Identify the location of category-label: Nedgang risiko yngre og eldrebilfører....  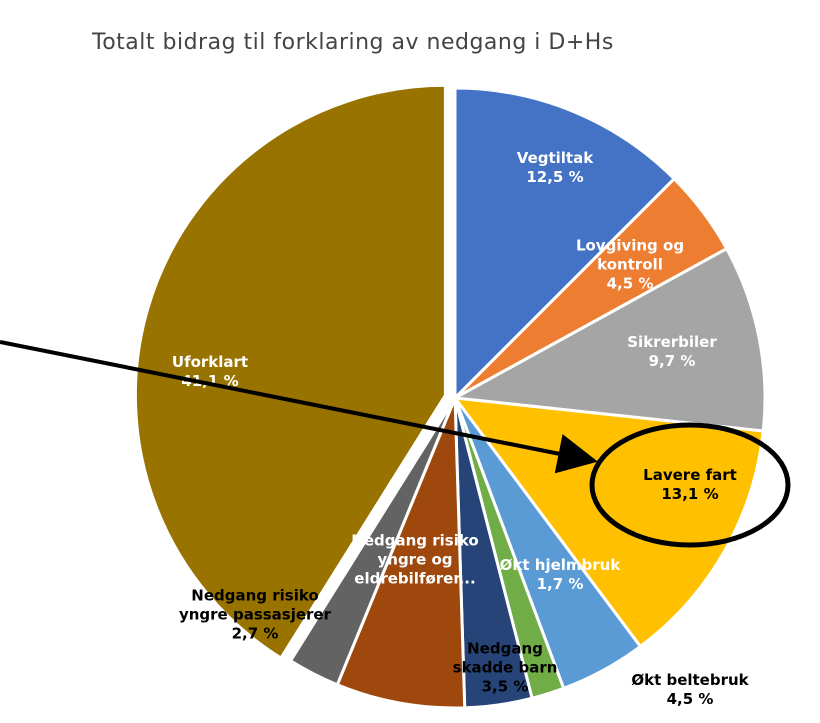
(415, 559).